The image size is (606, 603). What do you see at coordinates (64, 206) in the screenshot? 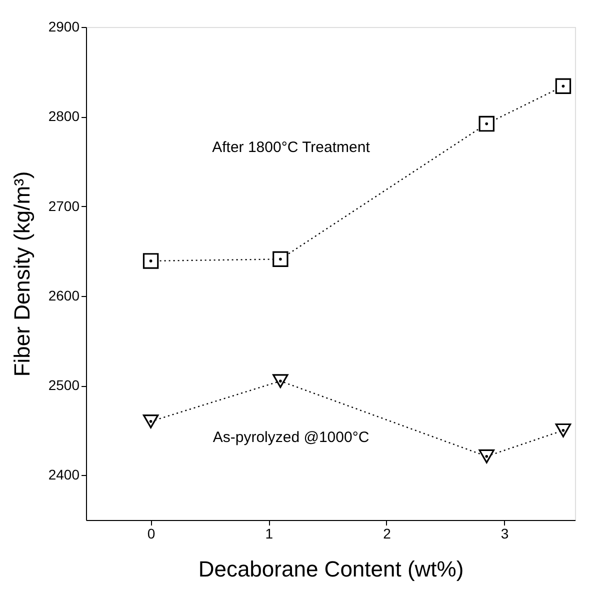
I see `y-tick-label: 2700` at bounding box center [64, 206].